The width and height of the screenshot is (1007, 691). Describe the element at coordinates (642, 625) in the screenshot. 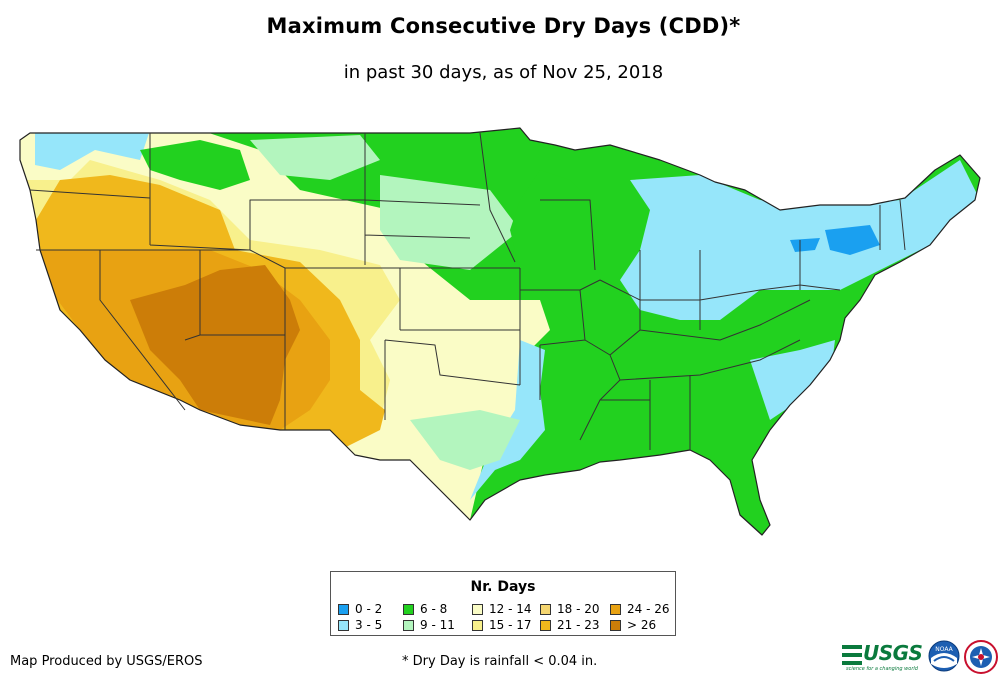

I see `legend-label: > 26` at that location.